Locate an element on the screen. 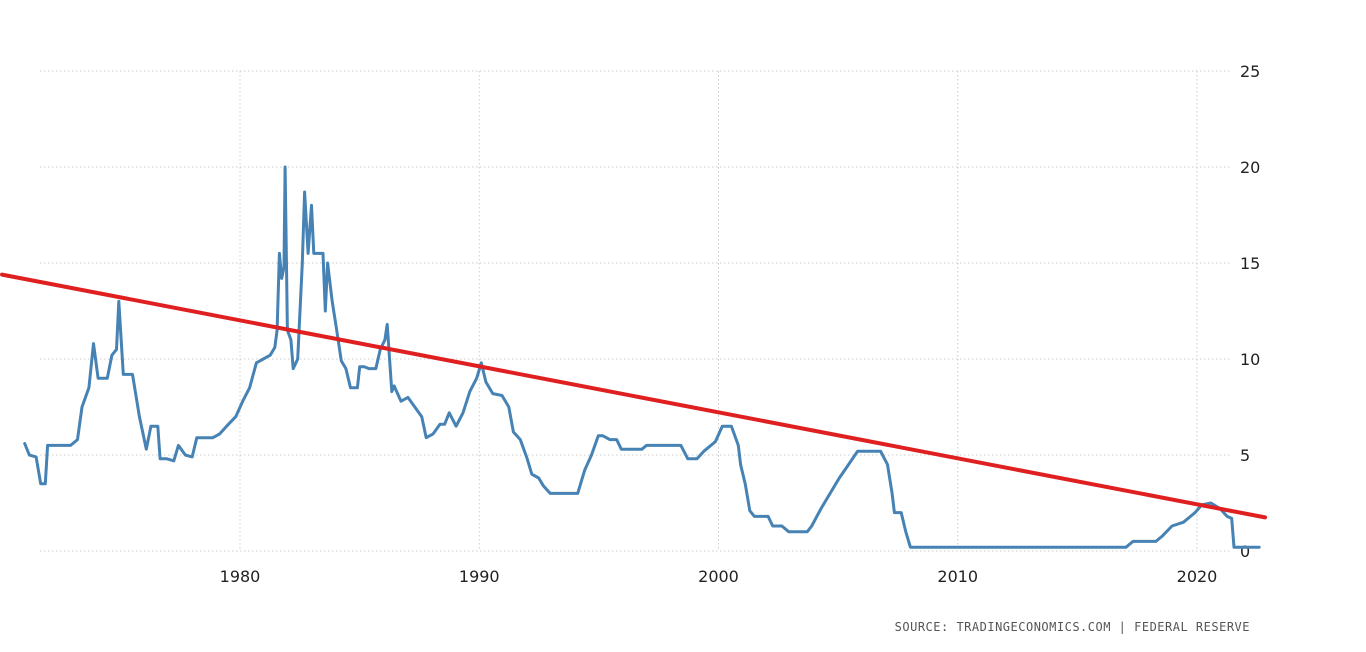  x-axis: 1980 1990 2000 2010 2020 is located at coordinates (719, 576).